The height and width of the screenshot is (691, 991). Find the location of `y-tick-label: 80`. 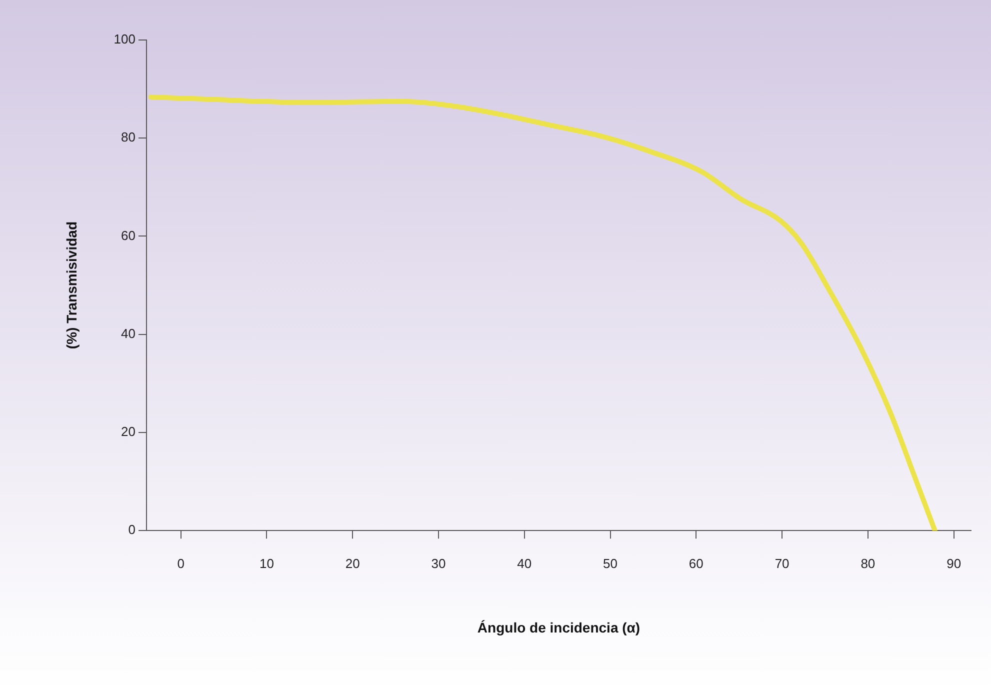

y-tick-label: 80 is located at coordinates (128, 137).